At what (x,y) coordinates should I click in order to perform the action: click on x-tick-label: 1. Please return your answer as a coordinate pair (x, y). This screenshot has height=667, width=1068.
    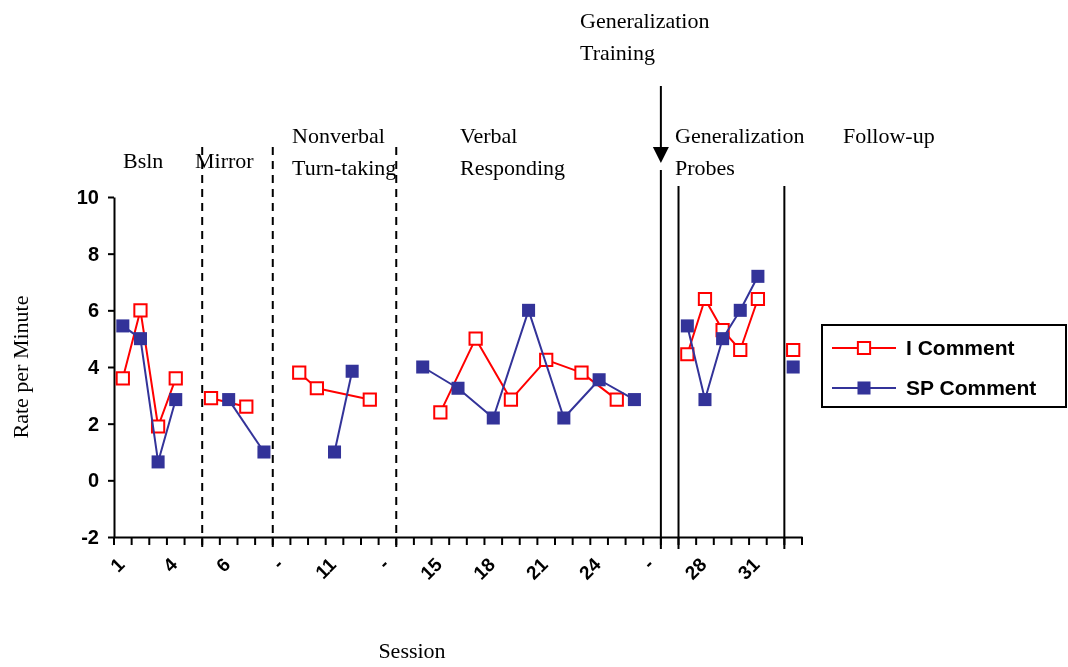
    Looking at the image, I should click on (117, 565).